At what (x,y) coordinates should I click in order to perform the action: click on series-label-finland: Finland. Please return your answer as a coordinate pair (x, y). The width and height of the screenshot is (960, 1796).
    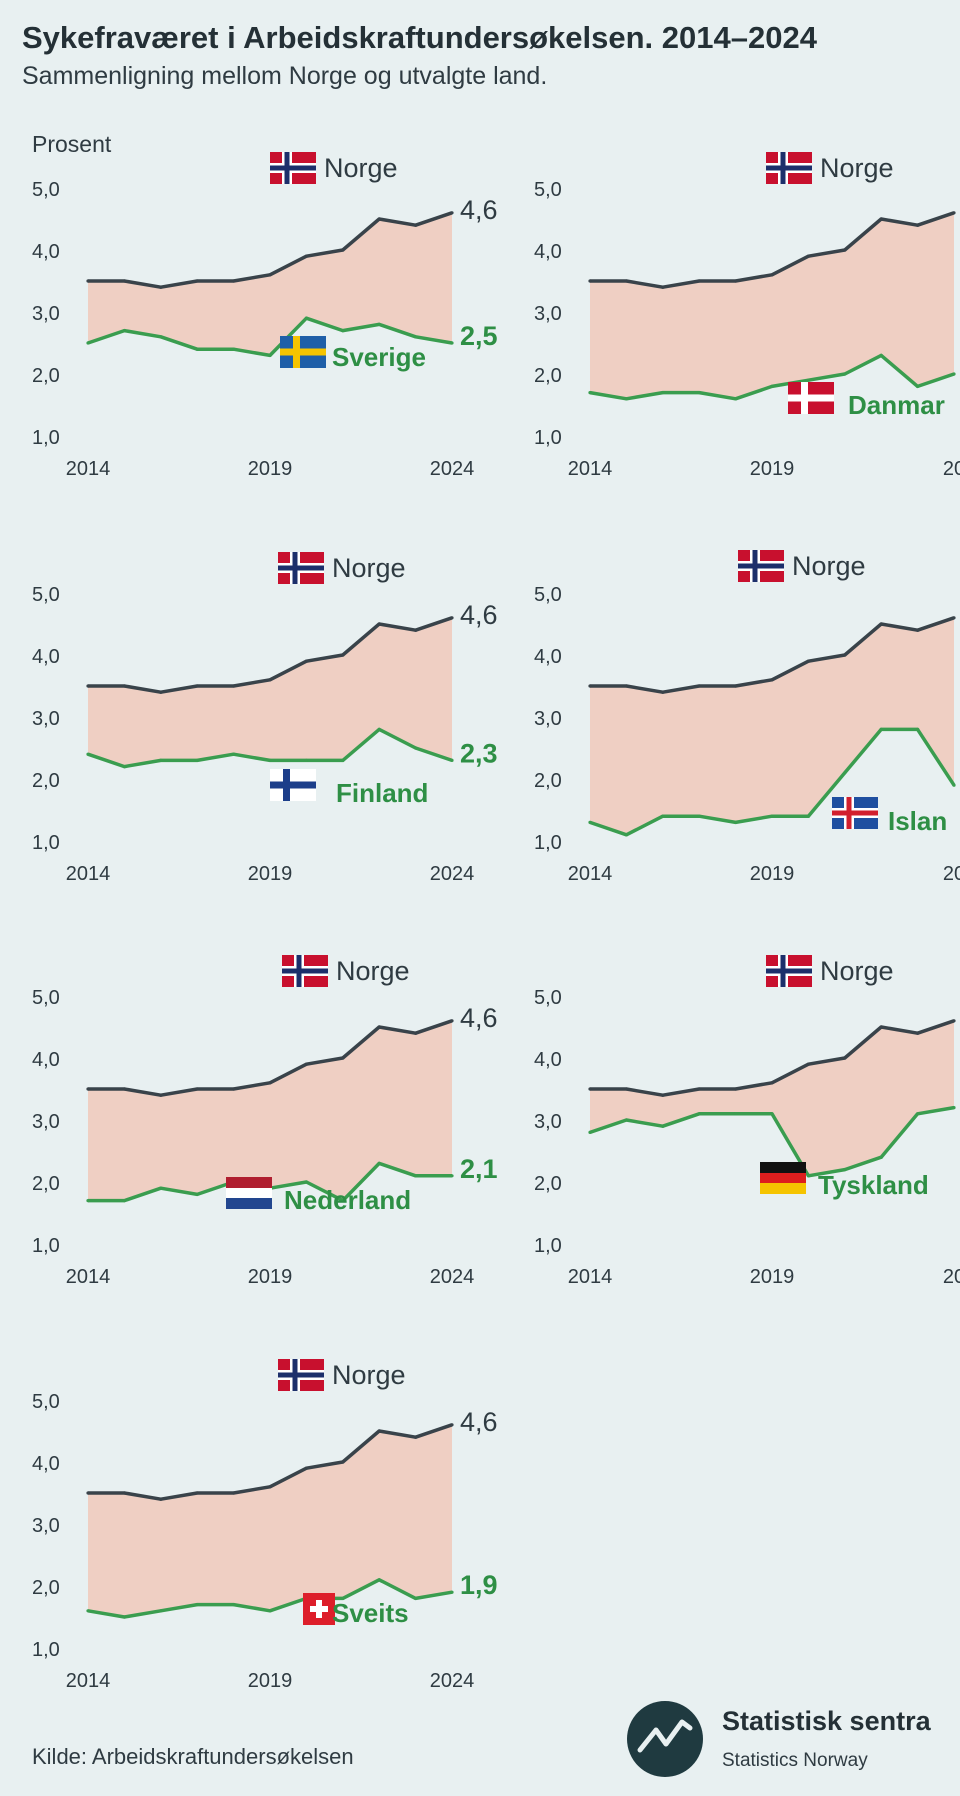
    Looking at the image, I should click on (382, 793).